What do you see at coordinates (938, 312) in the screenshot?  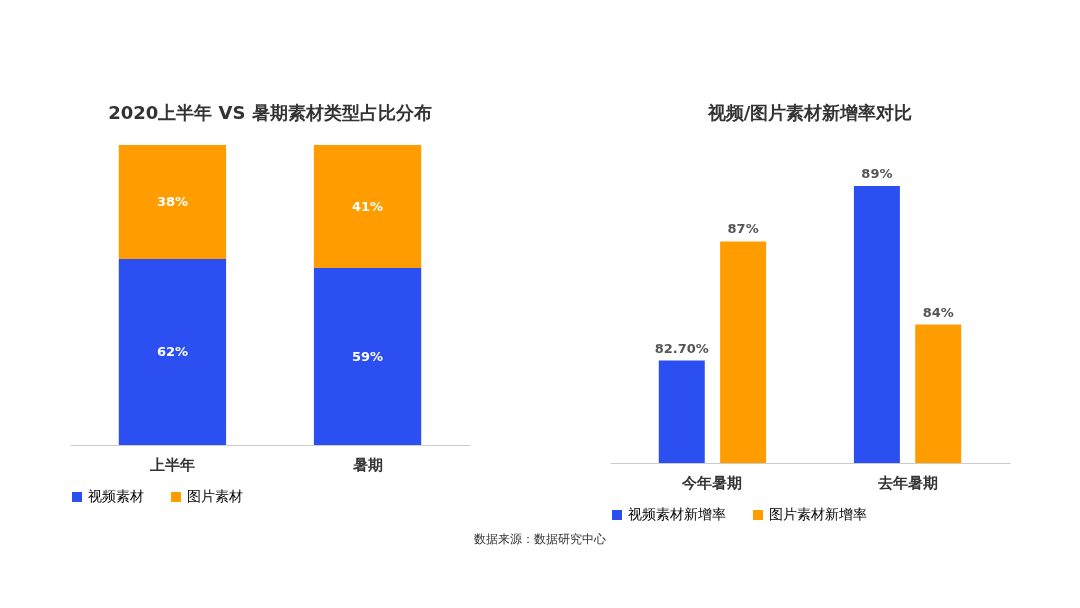 I see `data-label: 84%` at bounding box center [938, 312].